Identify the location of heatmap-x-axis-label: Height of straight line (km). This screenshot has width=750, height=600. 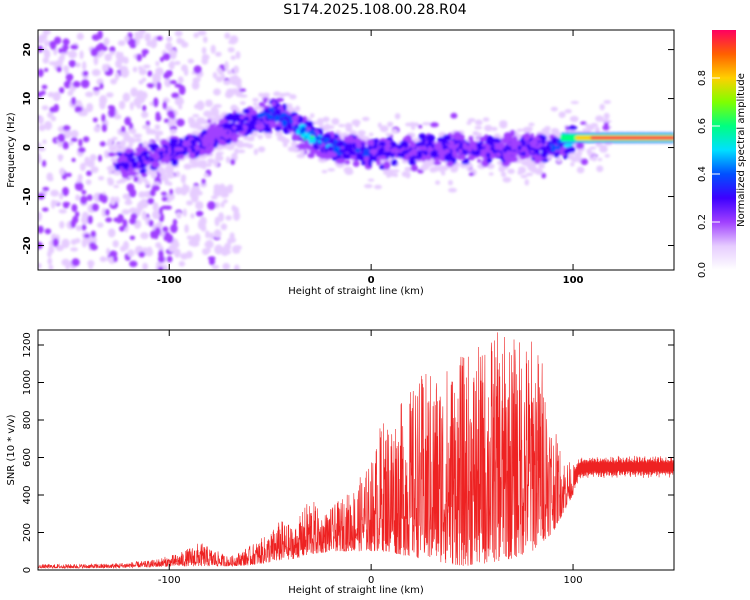
(356, 291).